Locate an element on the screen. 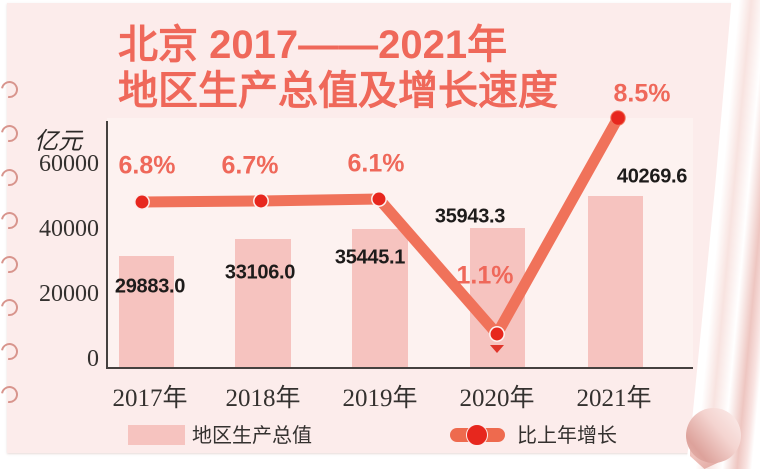  bar-value-label: 35943.3 is located at coordinates (470, 216).